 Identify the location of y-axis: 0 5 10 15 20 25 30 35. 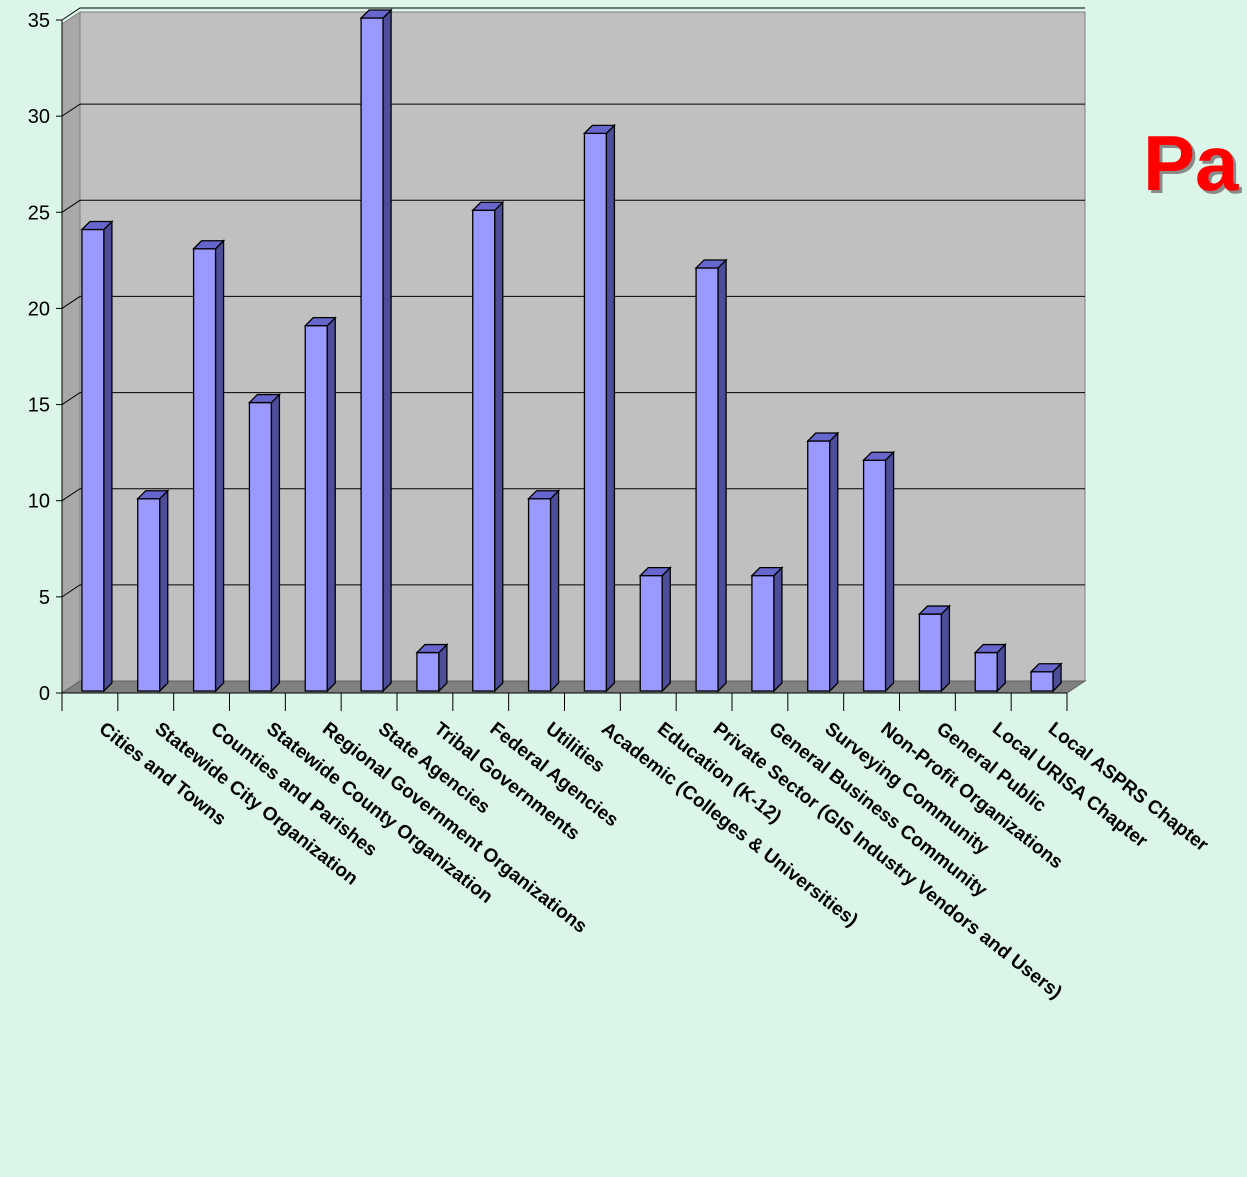
(45, 357).